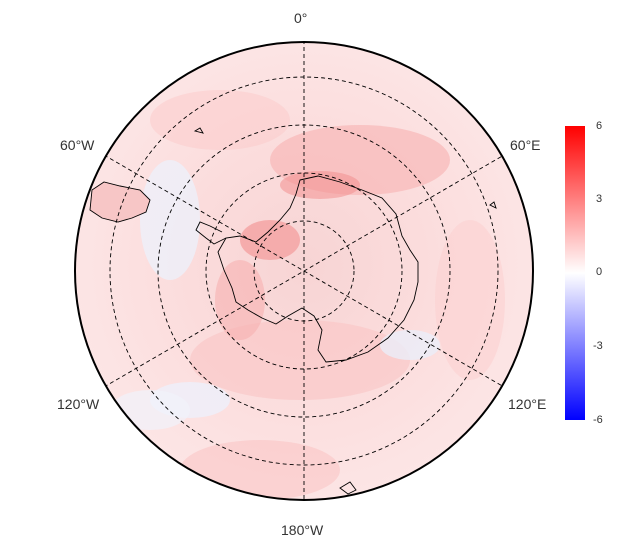 This screenshot has width=625, height=552. I want to click on lon-label-60w: 60°W, so click(77, 145).